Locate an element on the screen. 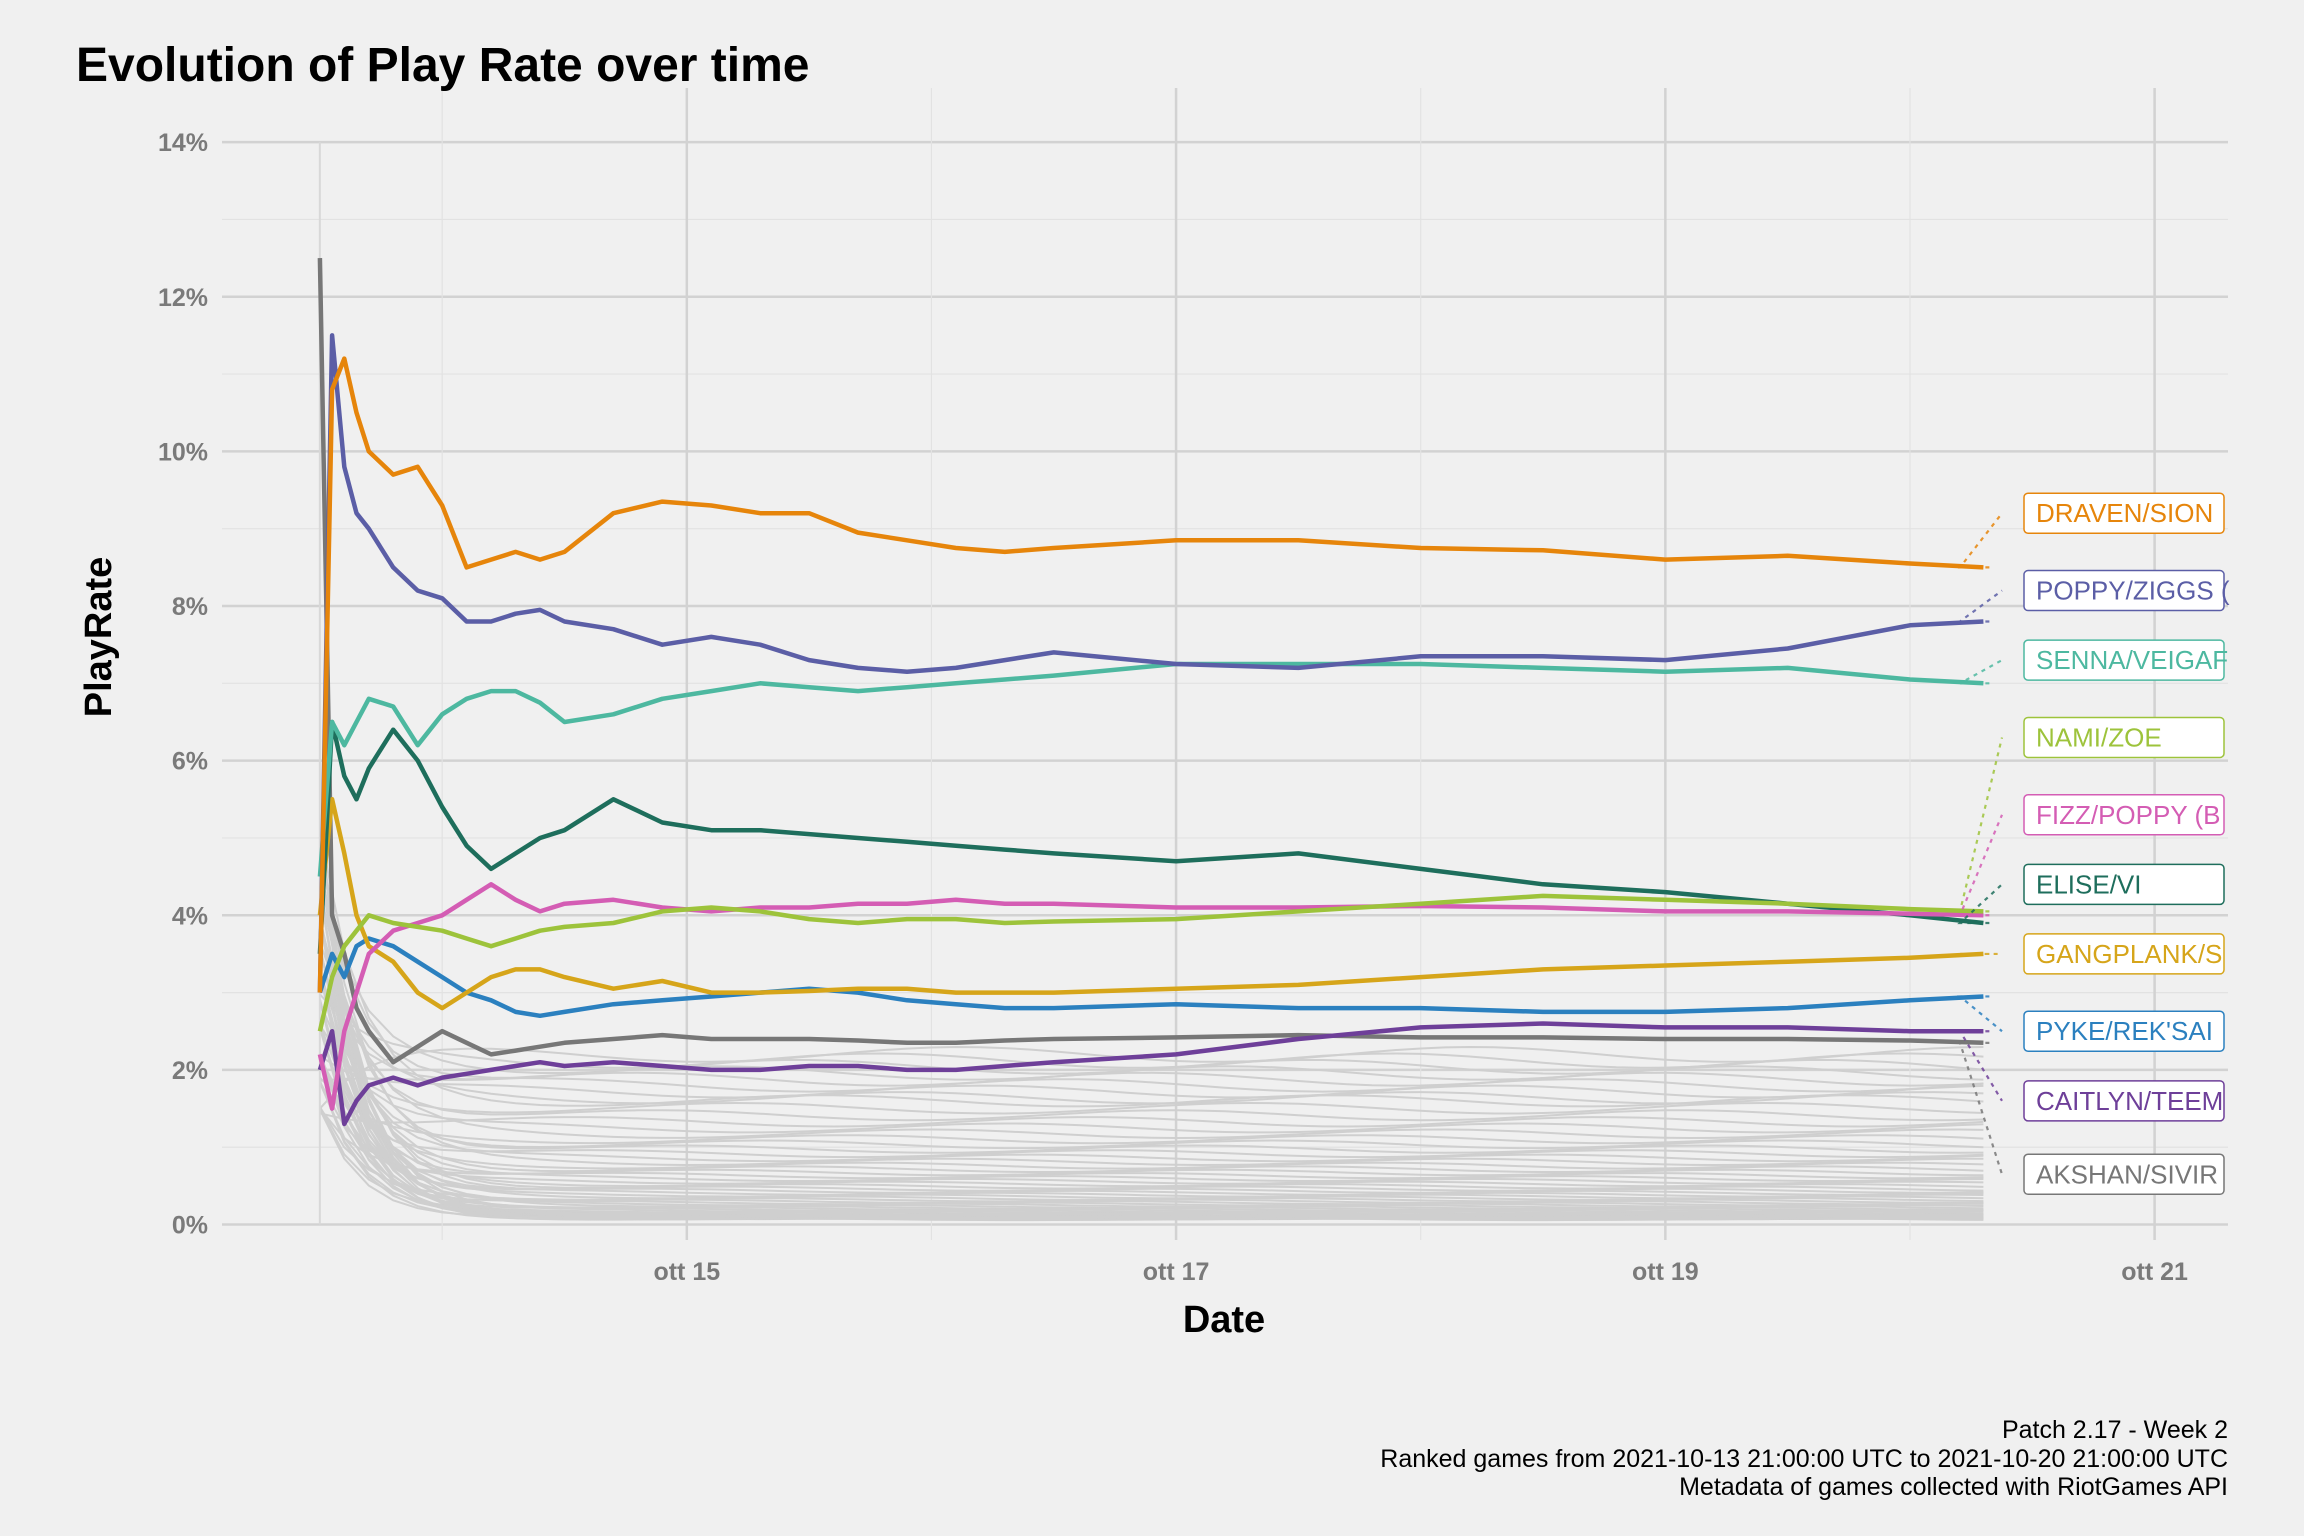 Image resolution: width=2304 pixels, height=1536 pixels. caption-line-1: Patch 2.17 - Week 2 is located at coordinates (2115, 1430).